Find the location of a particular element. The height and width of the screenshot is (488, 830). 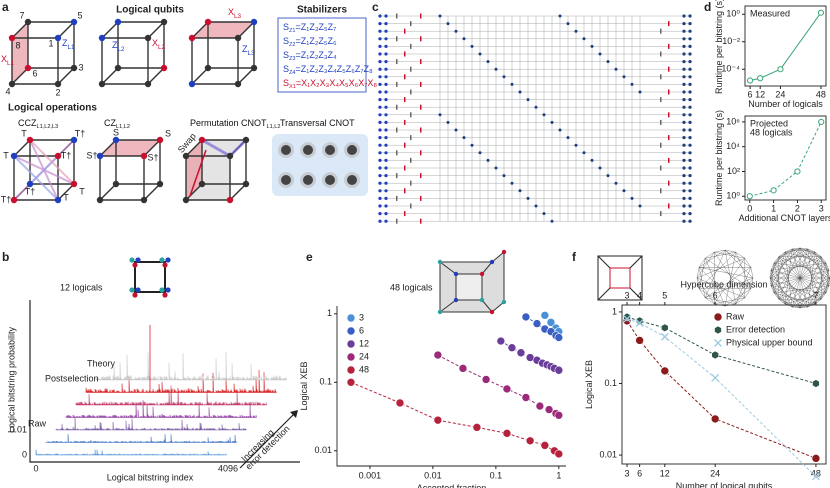

x-axis-label: Additional CNOT layers is located at coordinates (784, 218).